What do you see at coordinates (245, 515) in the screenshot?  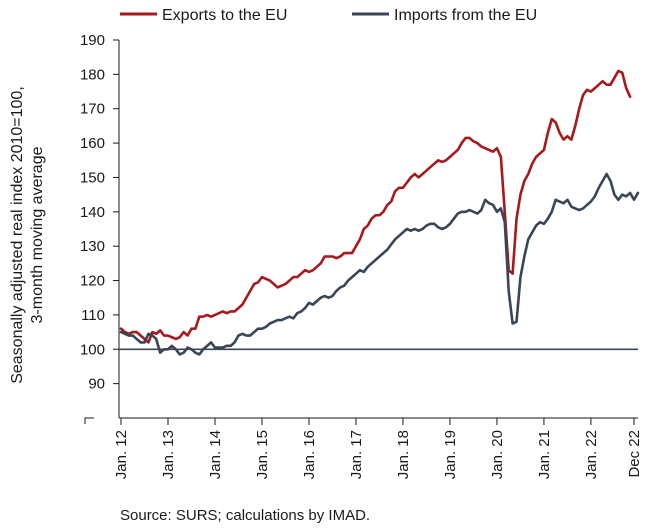 I see `source-note: Source: SURS; calculations by IMAD.` at bounding box center [245, 515].